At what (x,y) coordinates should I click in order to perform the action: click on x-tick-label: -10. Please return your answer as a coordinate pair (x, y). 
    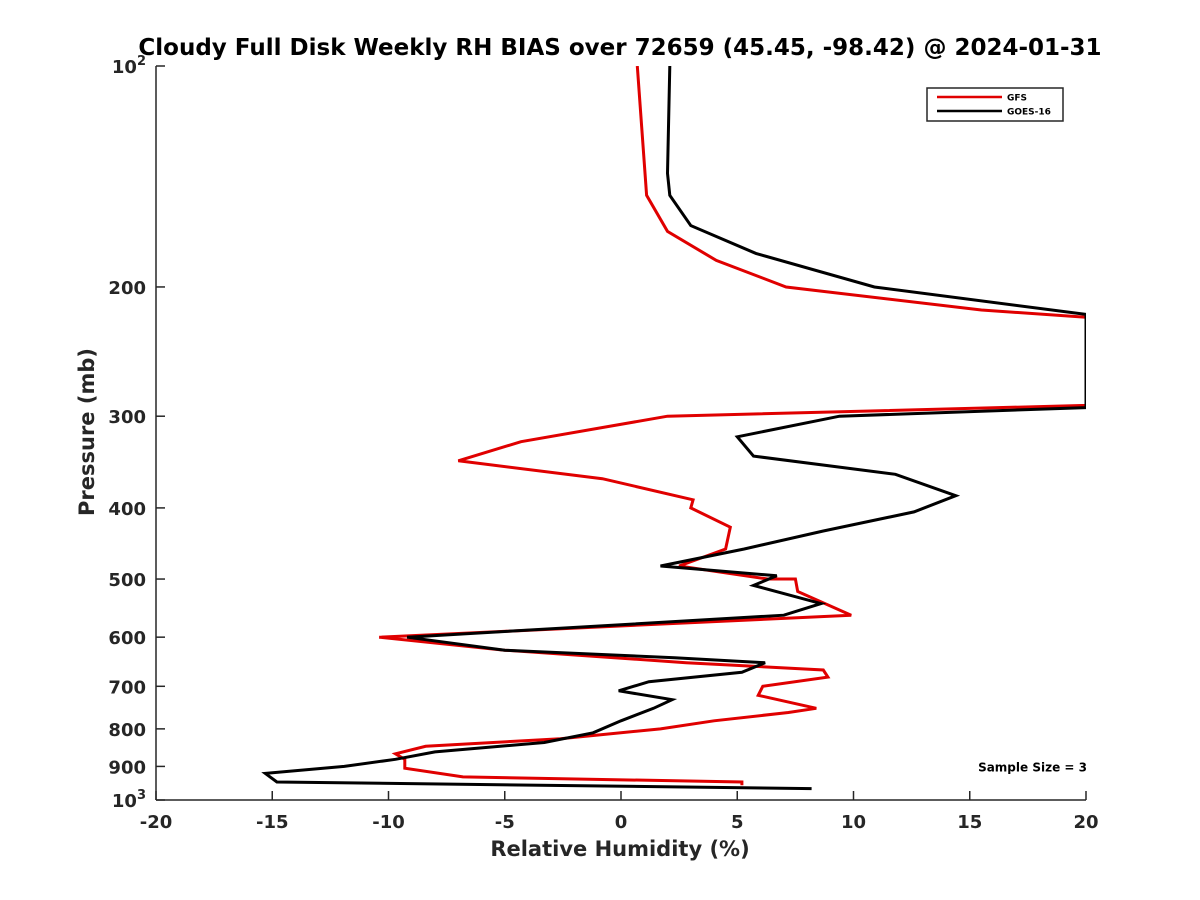
    Looking at the image, I should click on (388, 822).